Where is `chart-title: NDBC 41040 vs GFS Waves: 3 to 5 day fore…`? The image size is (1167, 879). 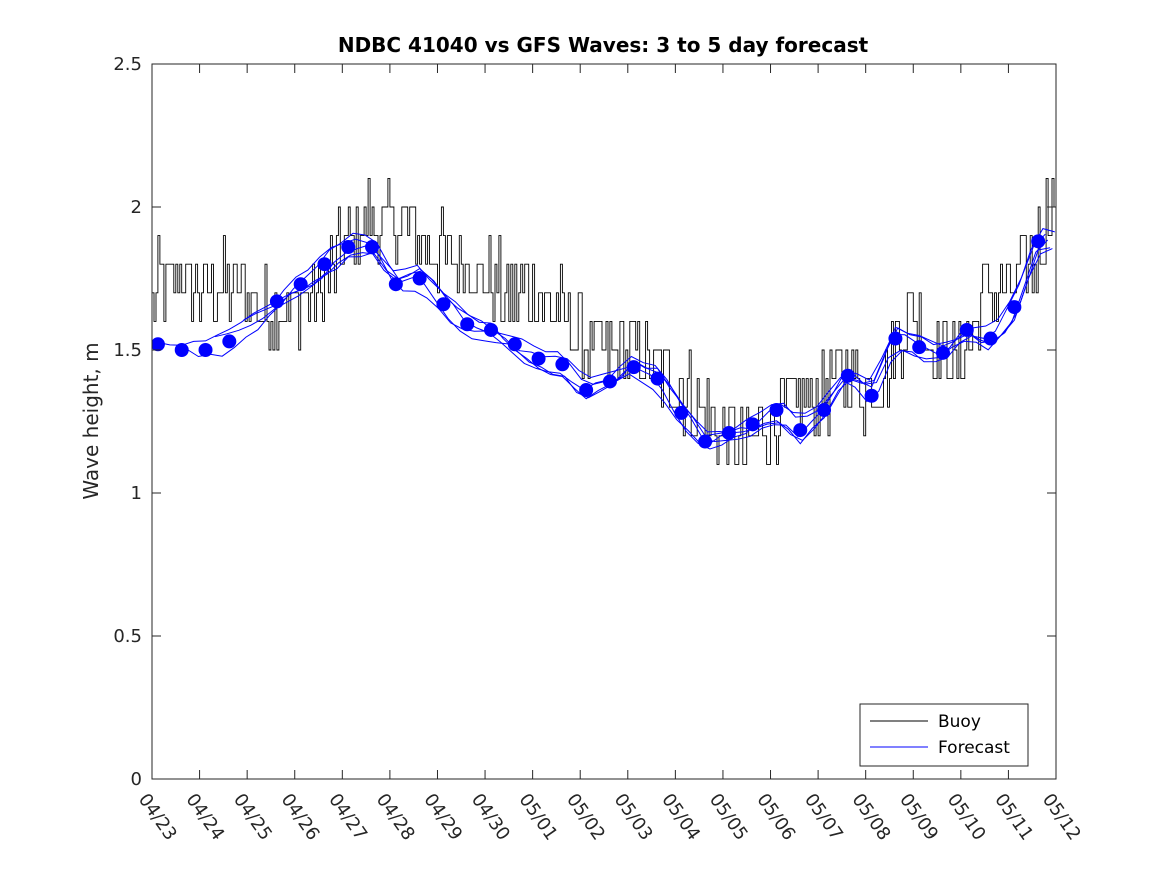
chart-title: NDBC 41040 vs GFS Waves: 3 to 5 day fore… is located at coordinates (603, 45).